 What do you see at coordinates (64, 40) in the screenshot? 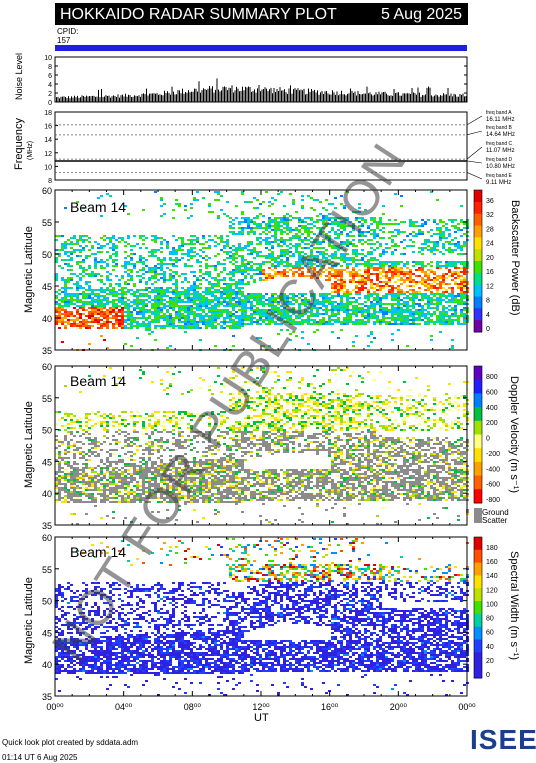
I see `cpid-value: 157` at bounding box center [64, 40].